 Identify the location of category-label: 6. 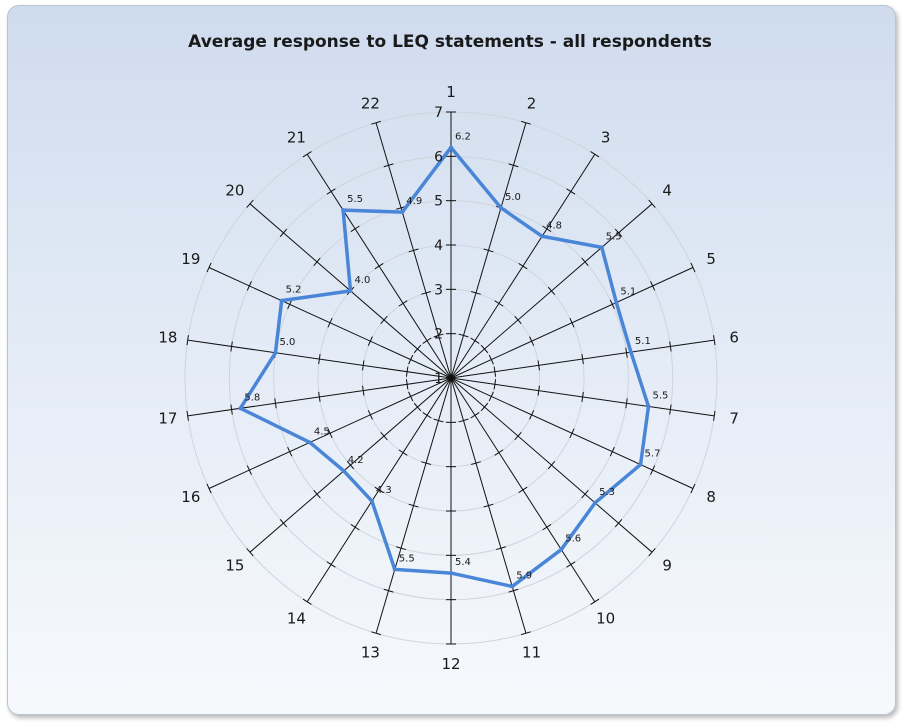
(734, 337).